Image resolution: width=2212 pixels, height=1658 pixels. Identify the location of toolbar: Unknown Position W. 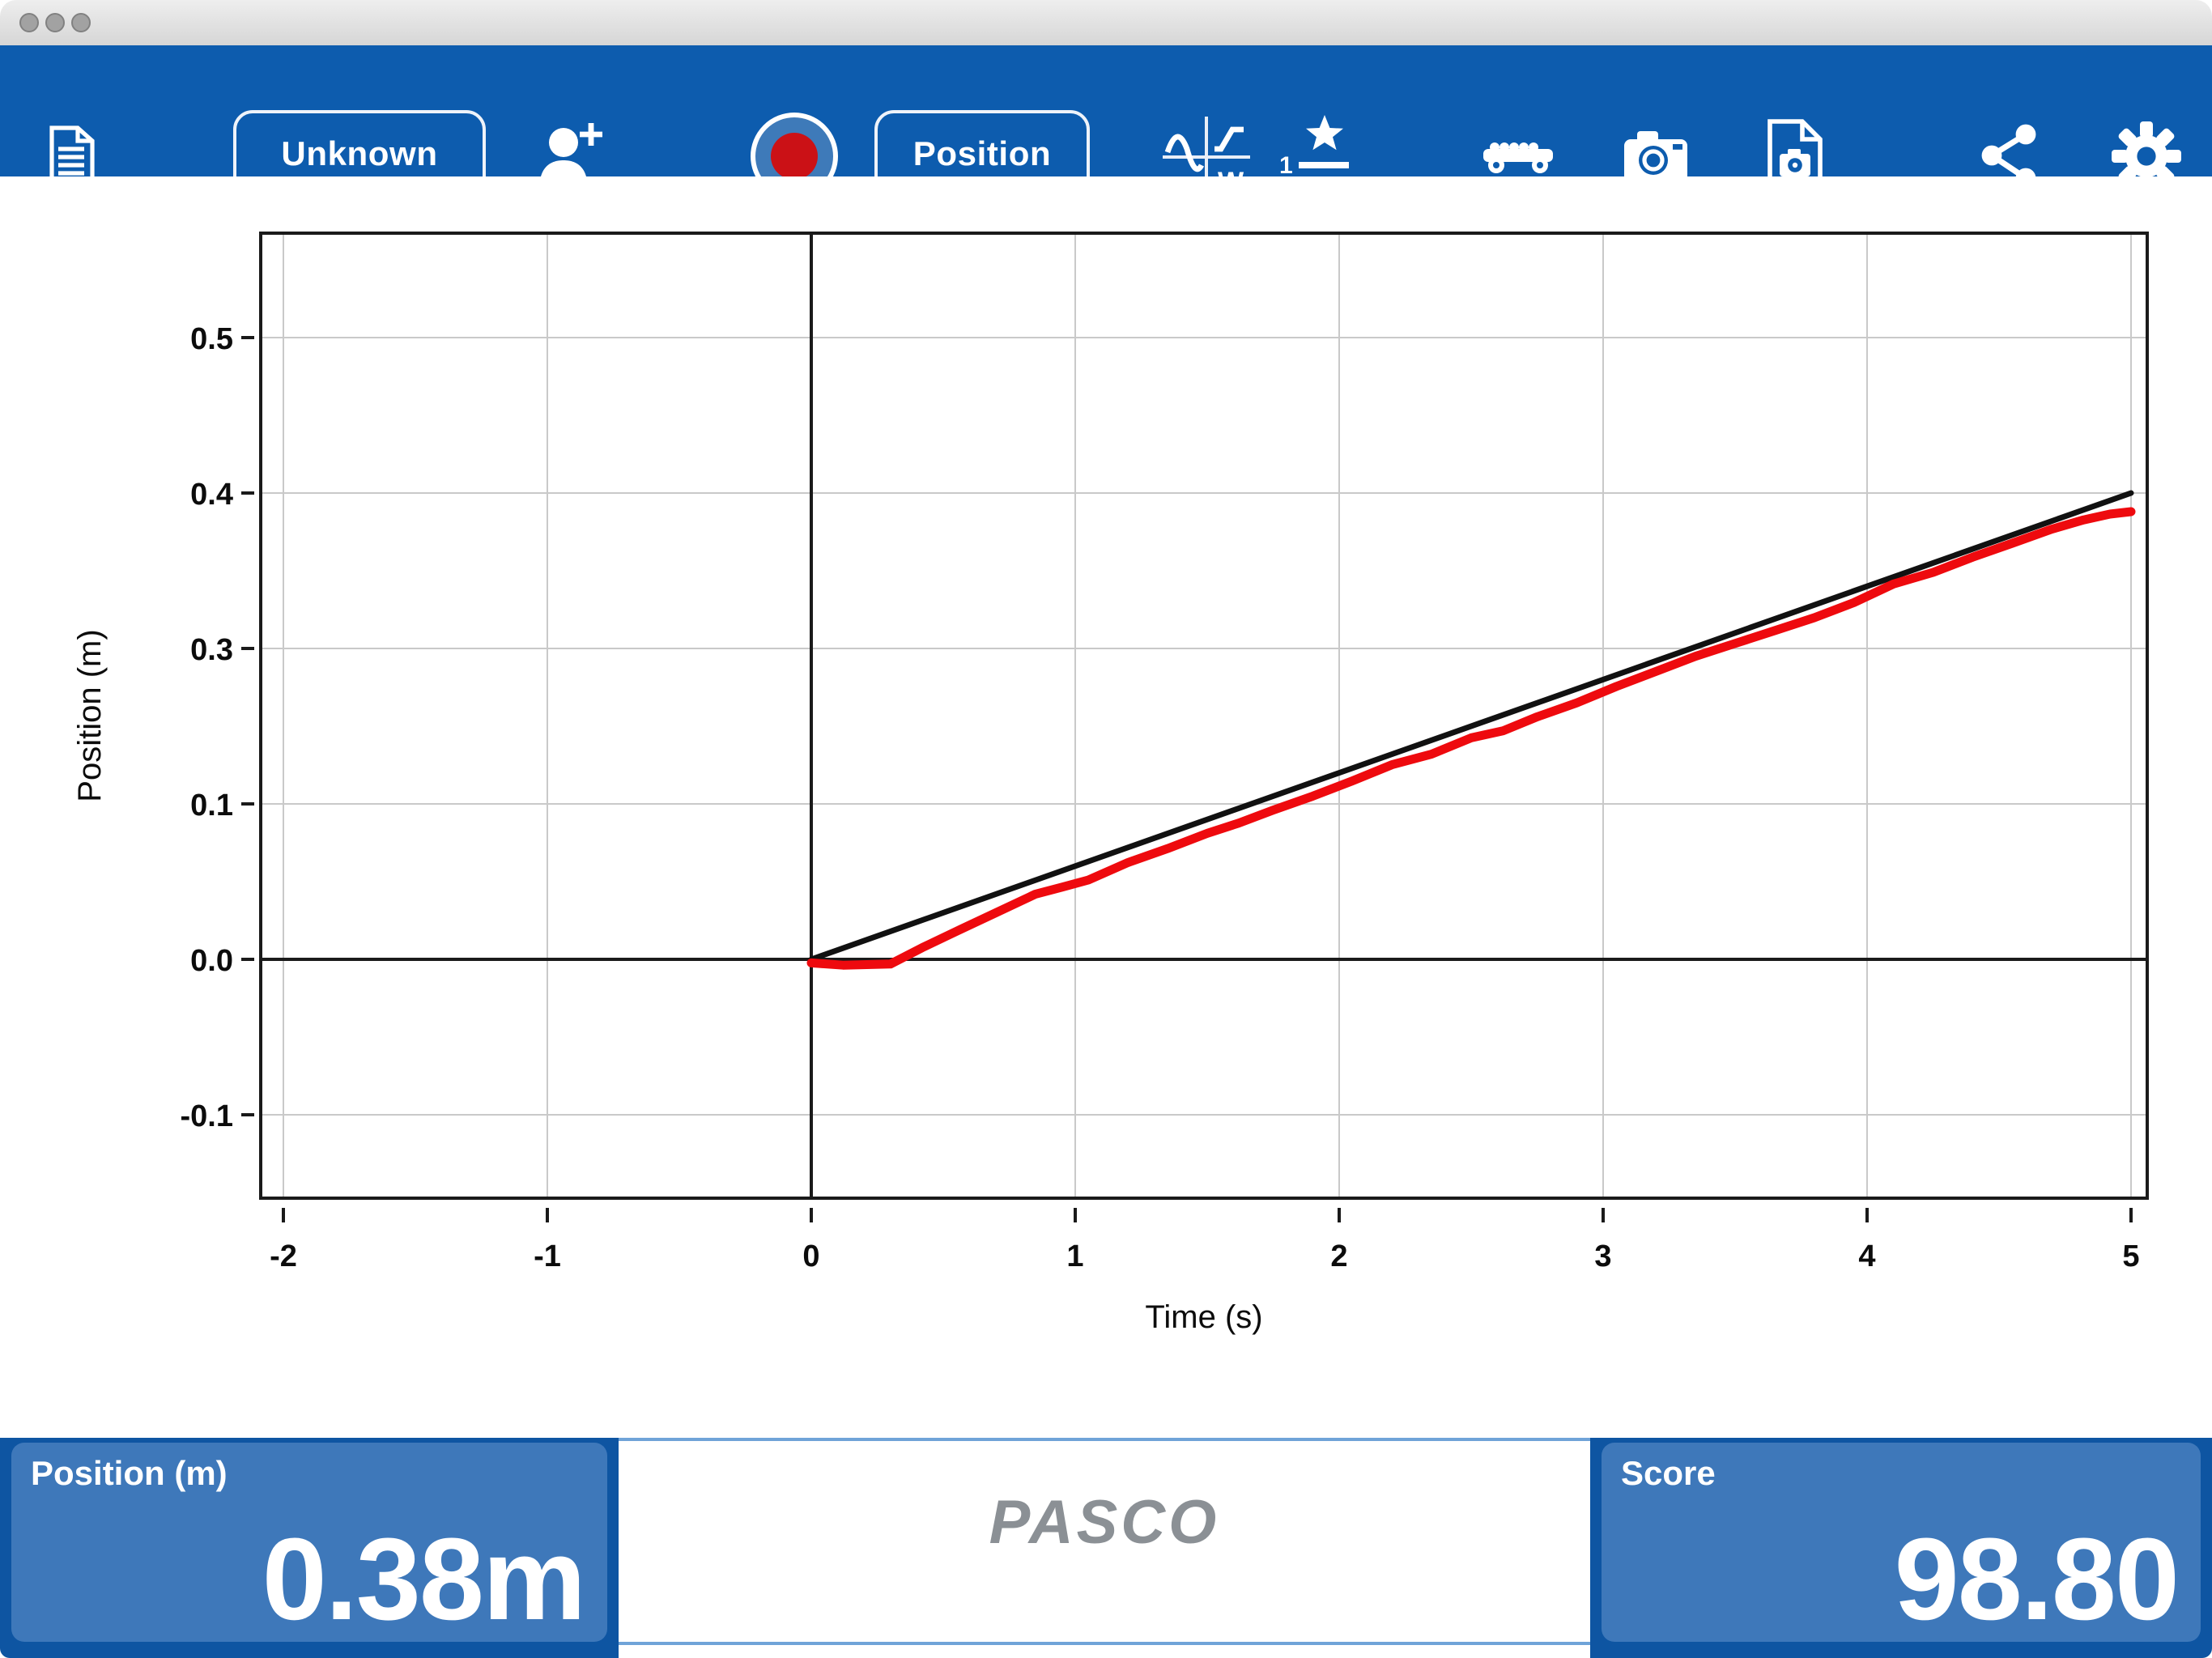
(1106, 123).